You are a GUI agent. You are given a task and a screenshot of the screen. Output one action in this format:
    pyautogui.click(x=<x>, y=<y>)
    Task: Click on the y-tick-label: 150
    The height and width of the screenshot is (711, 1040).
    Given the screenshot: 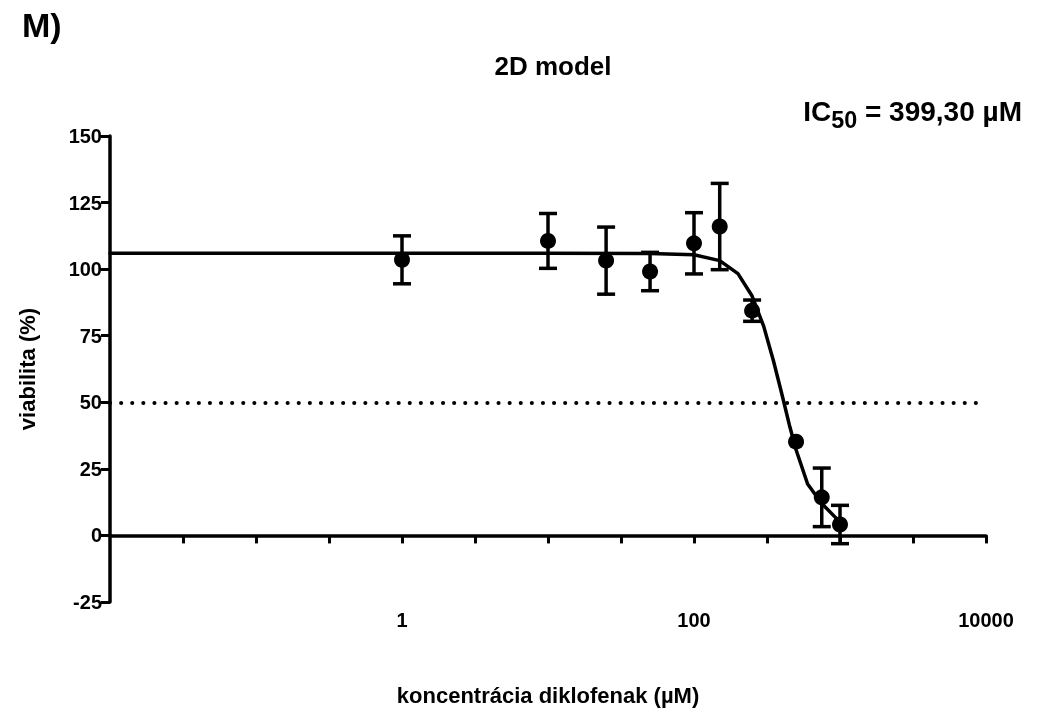 What is the action you would take?
    pyautogui.click(x=85, y=136)
    